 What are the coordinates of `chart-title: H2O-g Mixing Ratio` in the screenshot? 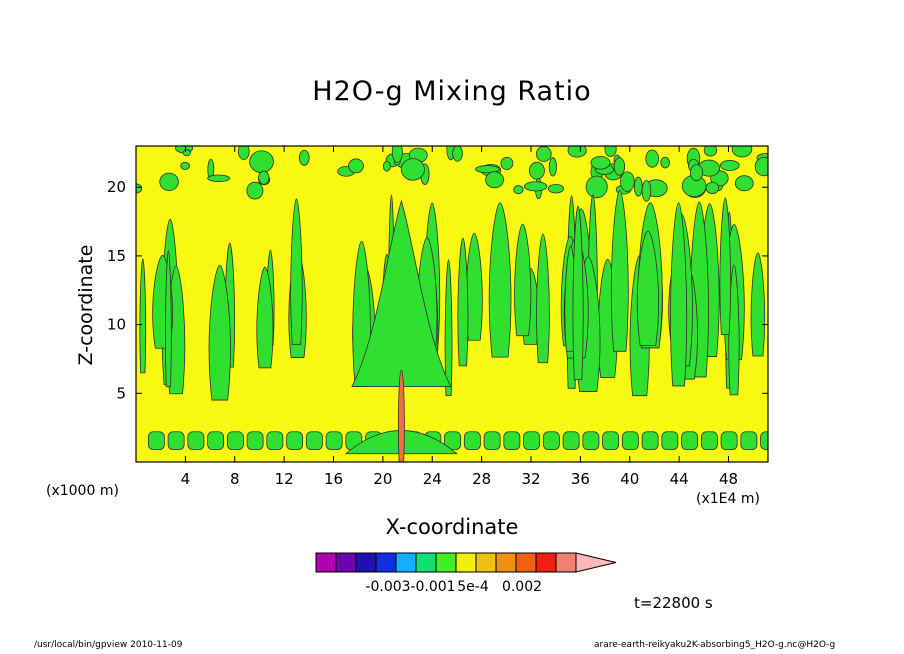 It's located at (452, 91).